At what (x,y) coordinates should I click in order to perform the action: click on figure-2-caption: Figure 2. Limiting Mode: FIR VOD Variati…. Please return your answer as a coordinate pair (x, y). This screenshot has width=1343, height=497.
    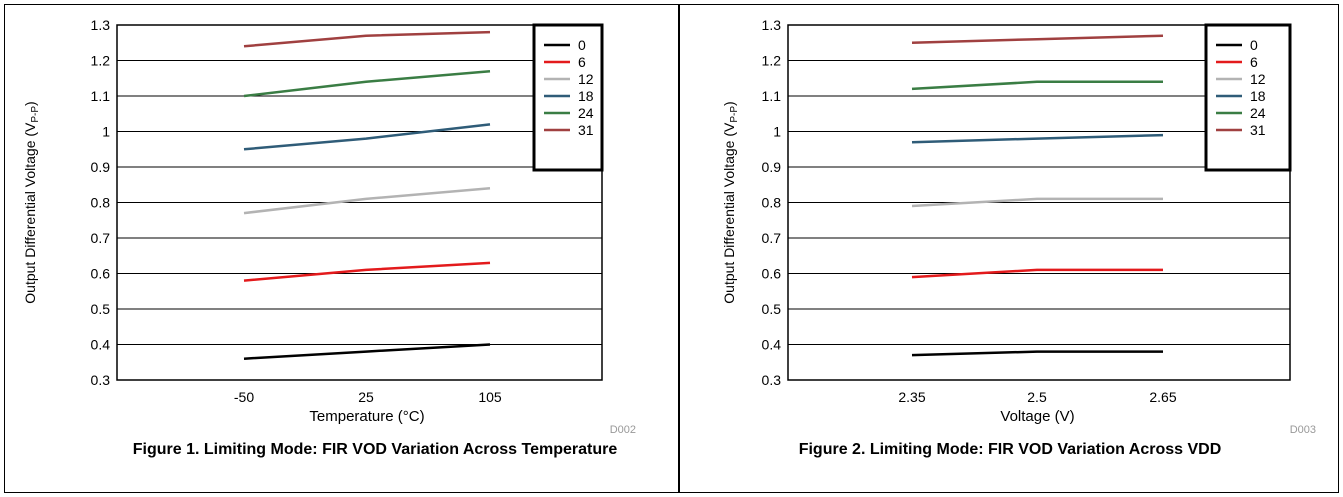
    Looking at the image, I should click on (1010, 449).